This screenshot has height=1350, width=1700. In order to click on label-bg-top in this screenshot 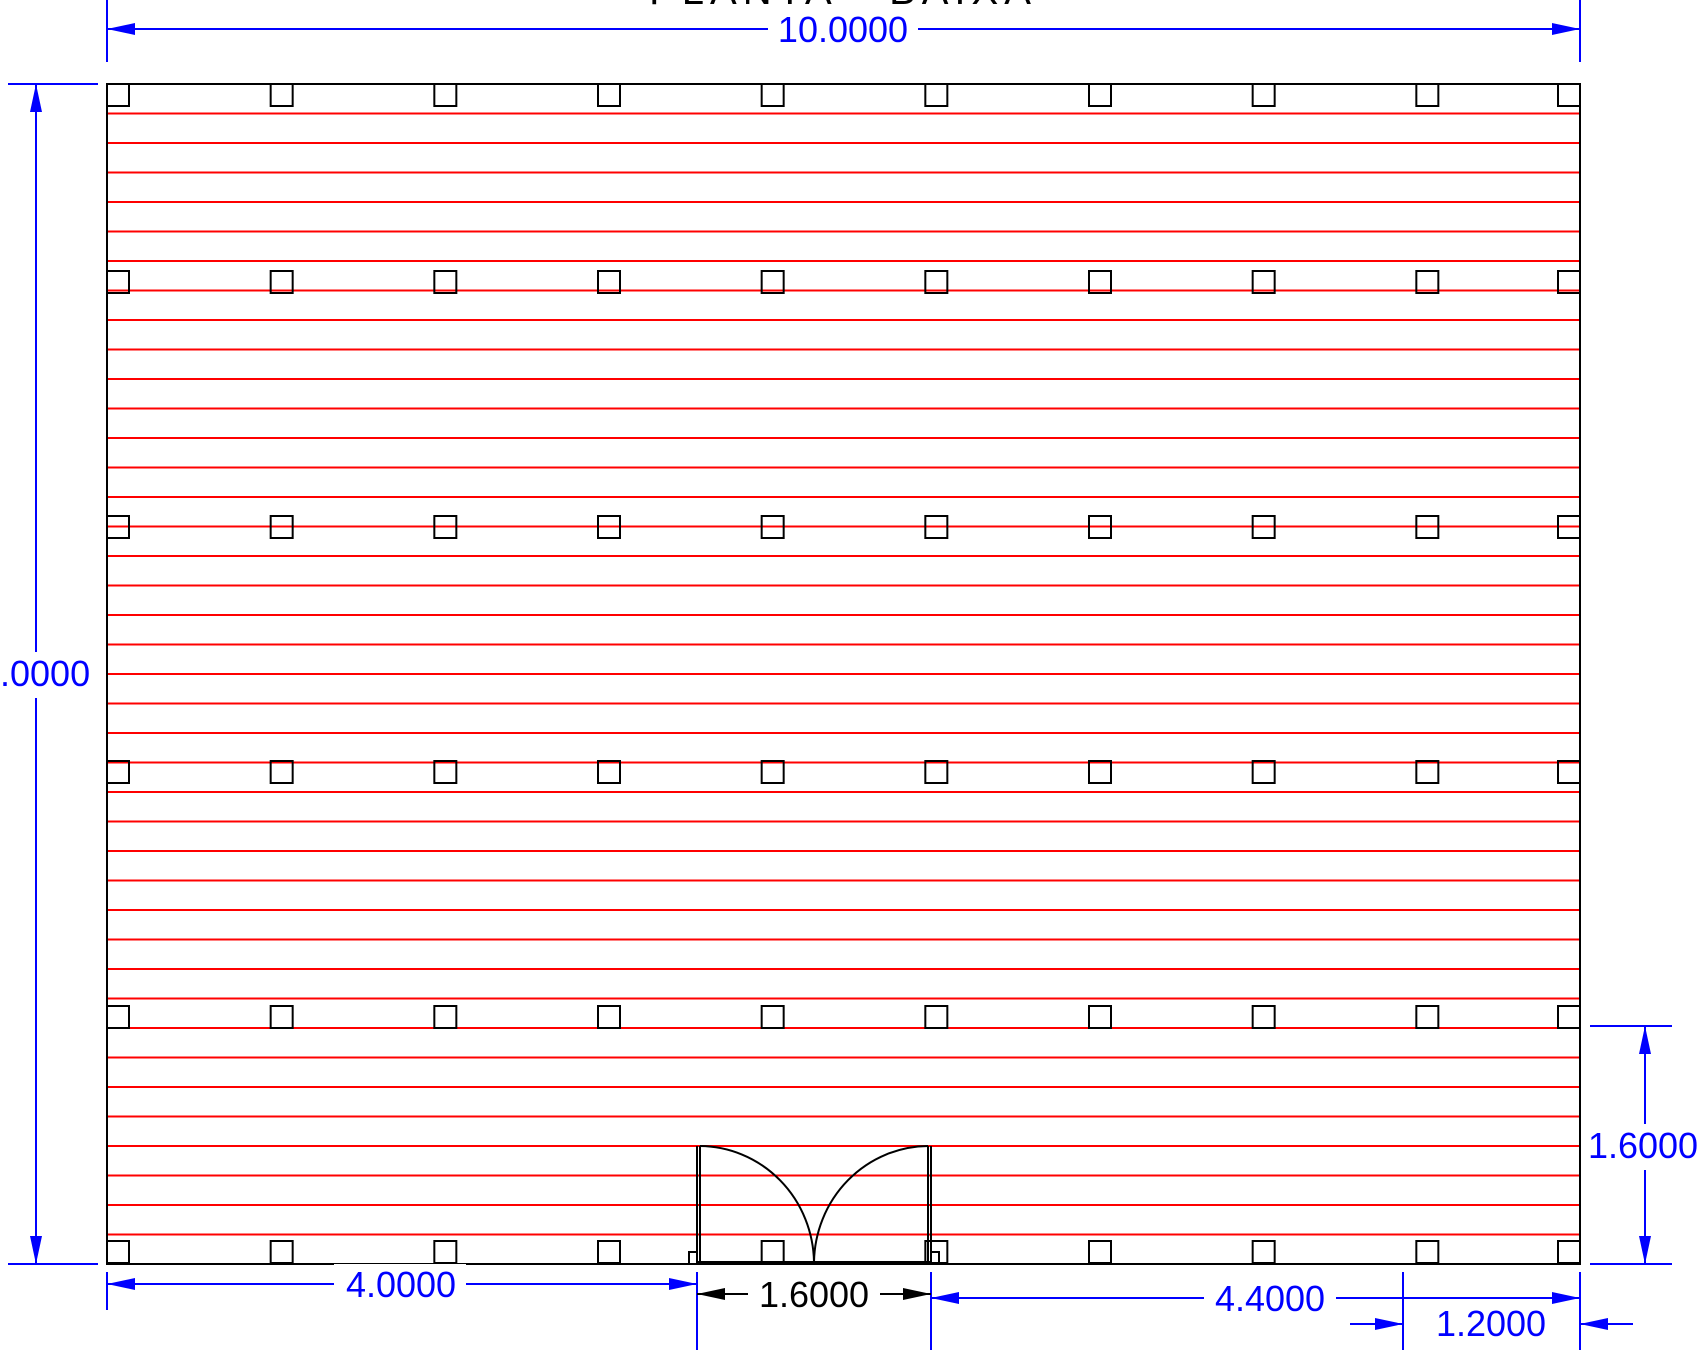, I will do `click(843, 29)`.